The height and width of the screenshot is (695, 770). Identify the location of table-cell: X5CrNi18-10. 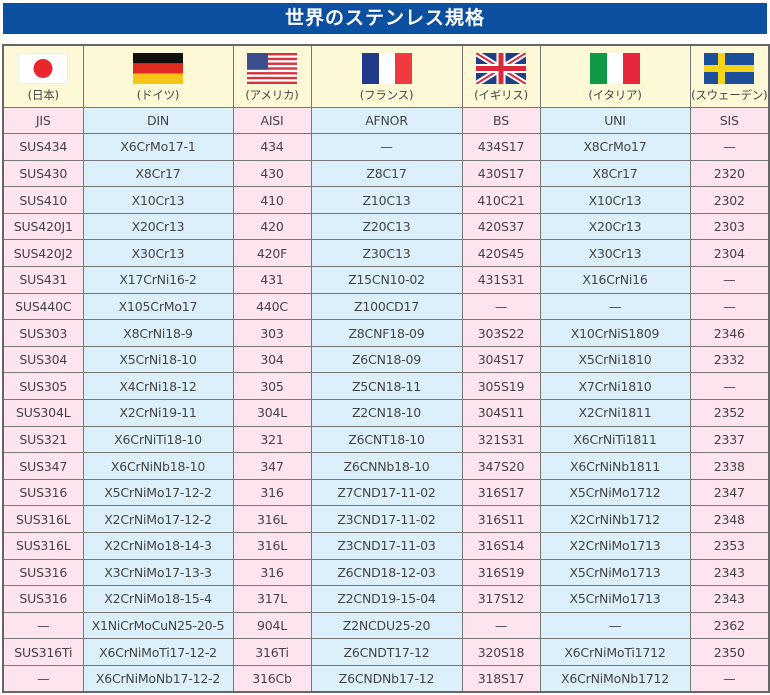
(158, 359).